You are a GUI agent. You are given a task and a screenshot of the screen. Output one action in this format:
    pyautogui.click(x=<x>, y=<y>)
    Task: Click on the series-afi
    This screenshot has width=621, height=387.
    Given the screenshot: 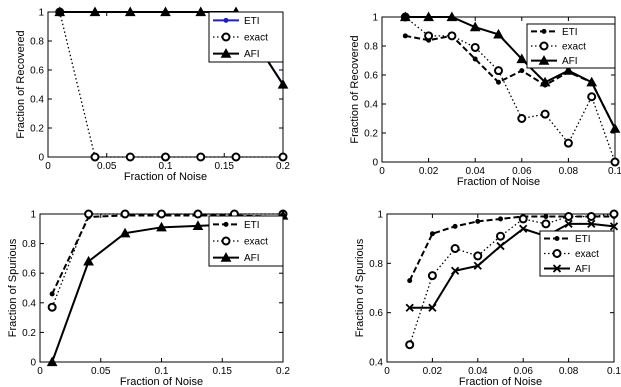 What is the action you would take?
    pyautogui.click(x=510, y=72)
    